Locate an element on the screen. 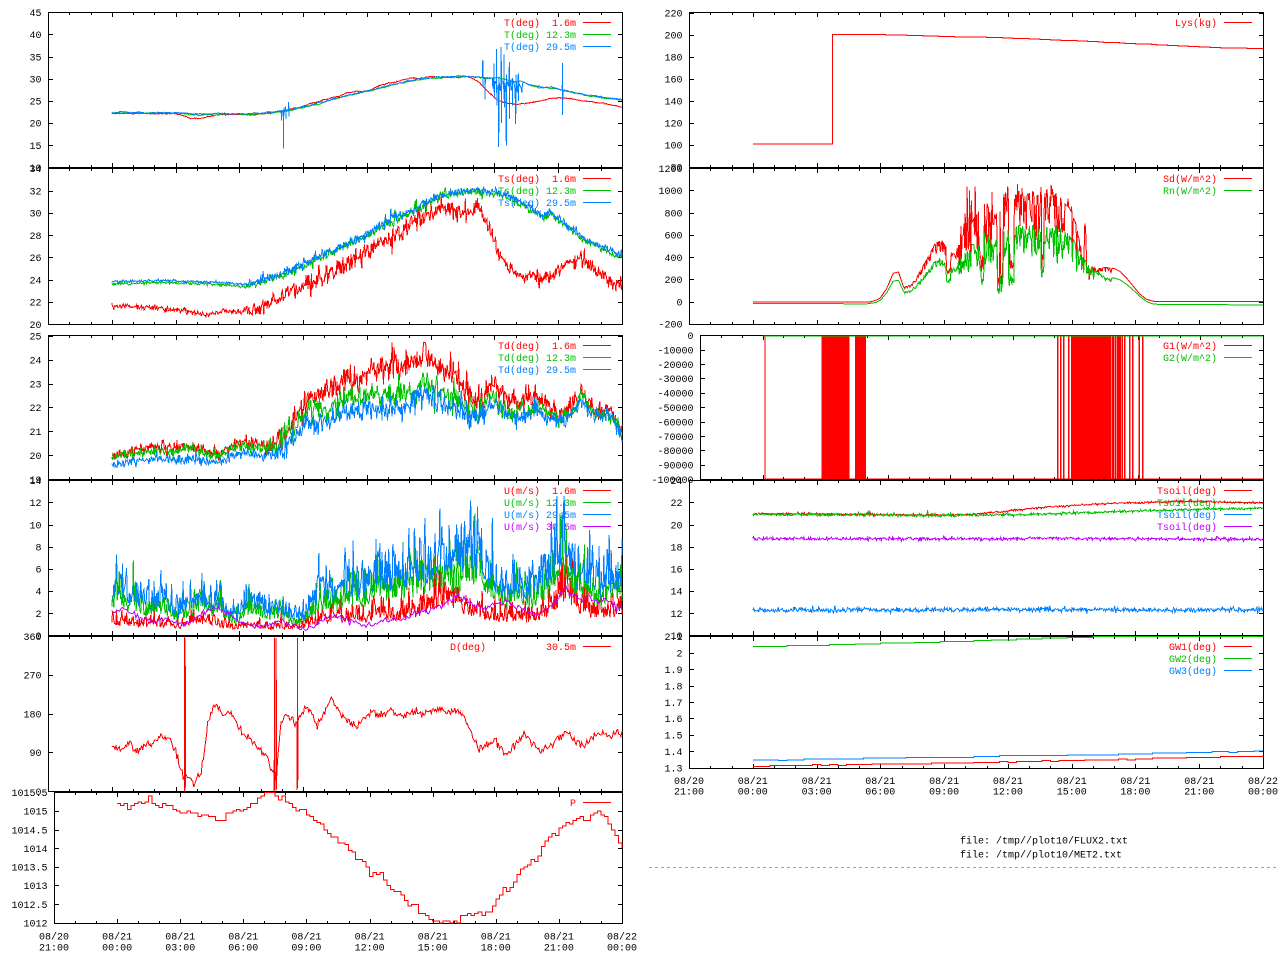  svg-text: 28 is located at coordinates (35, 237).